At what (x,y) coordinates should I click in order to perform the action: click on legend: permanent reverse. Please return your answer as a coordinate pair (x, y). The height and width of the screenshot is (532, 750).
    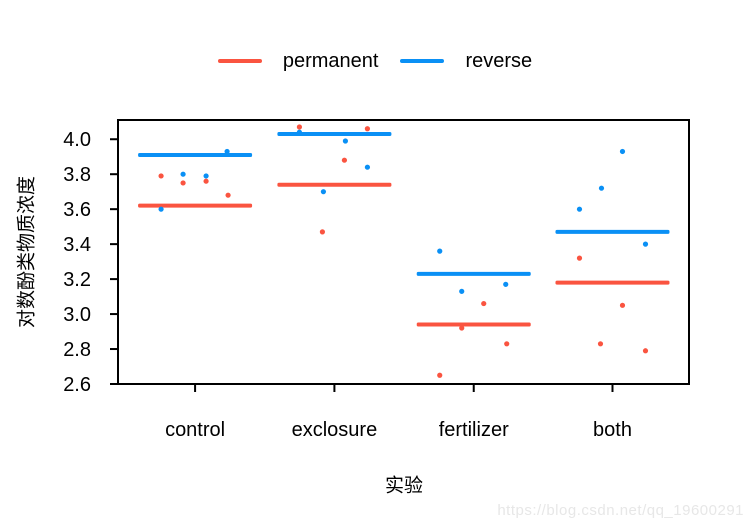
    Looking at the image, I should click on (375, 61).